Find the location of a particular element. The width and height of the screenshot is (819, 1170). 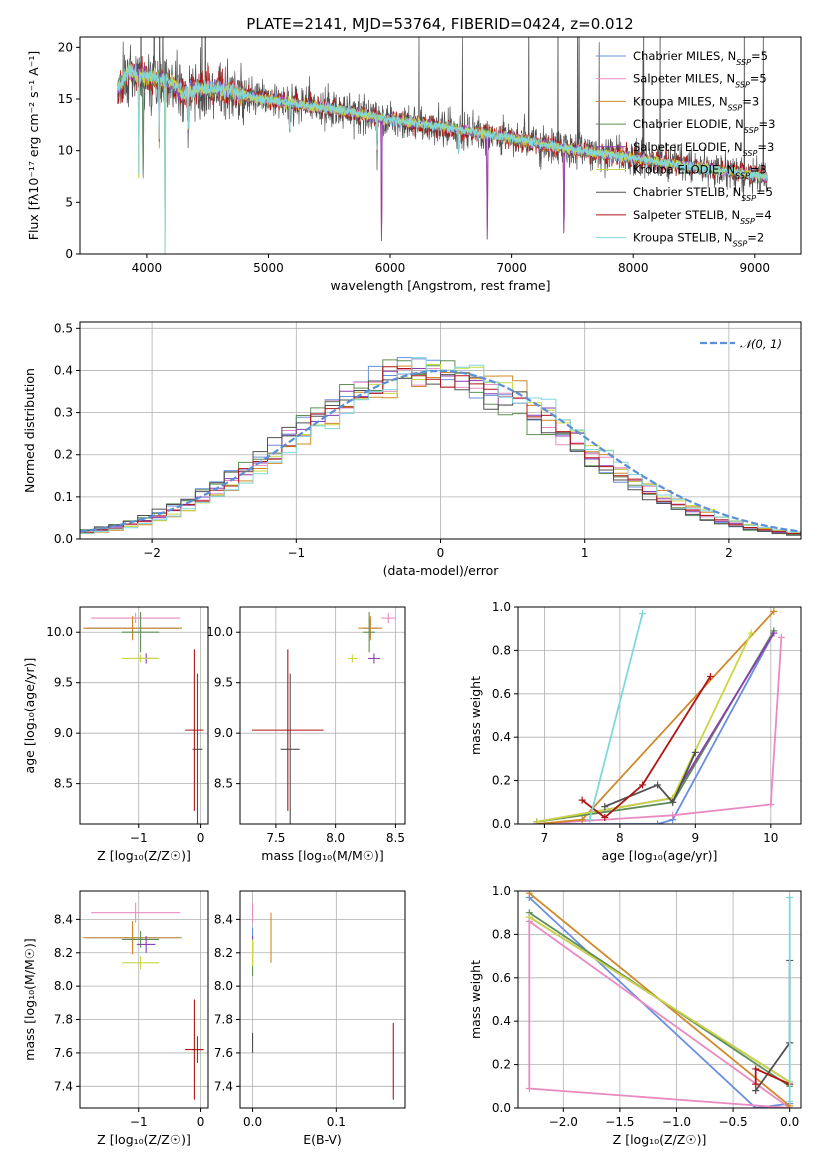

y-tick-label: 0.5 is located at coordinates (63, 328).